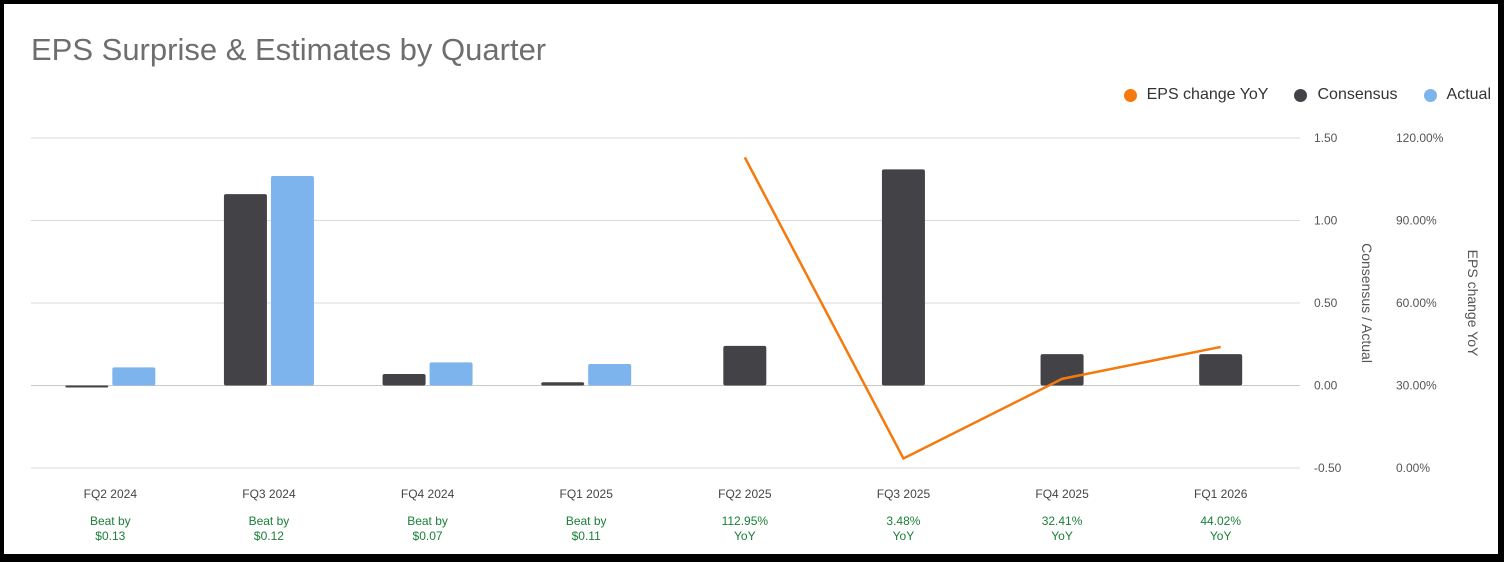 The image size is (1504, 562). What do you see at coordinates (1328, 468) in the screenshot?
I see `y-left-tick-label: -0.50` at bounding box center [1328, 468].